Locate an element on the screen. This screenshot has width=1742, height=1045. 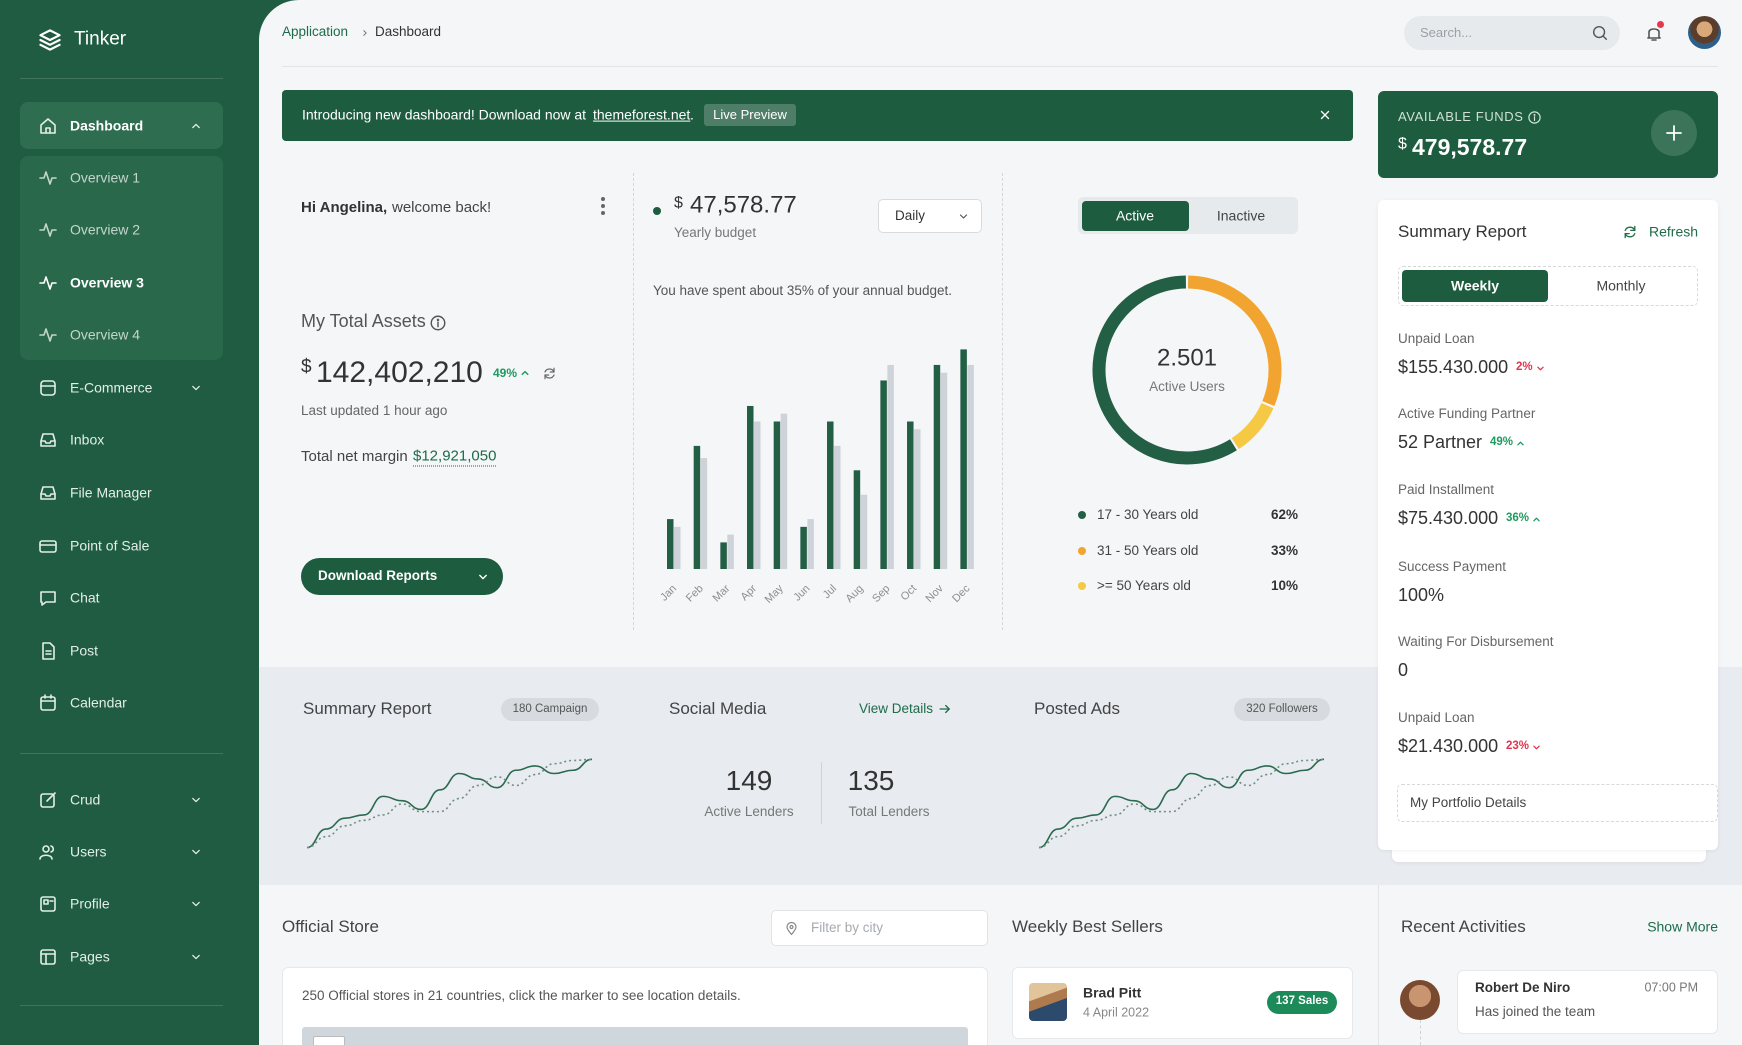
icon-up is located at coordinates (196, 126).